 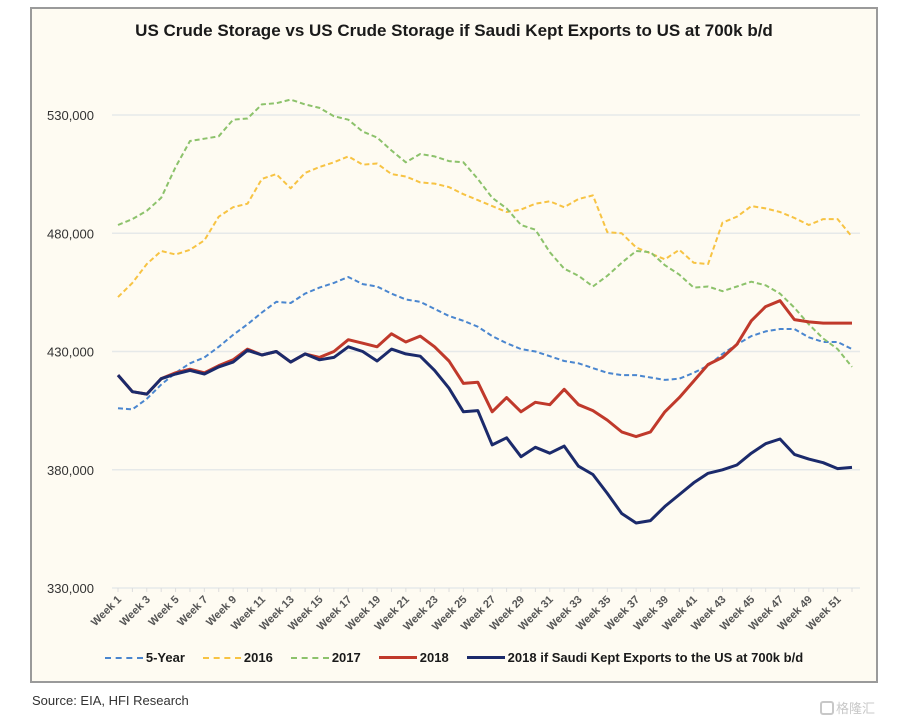 I want to click on y-tick-label: 430,000, so click(x=70, y=352).